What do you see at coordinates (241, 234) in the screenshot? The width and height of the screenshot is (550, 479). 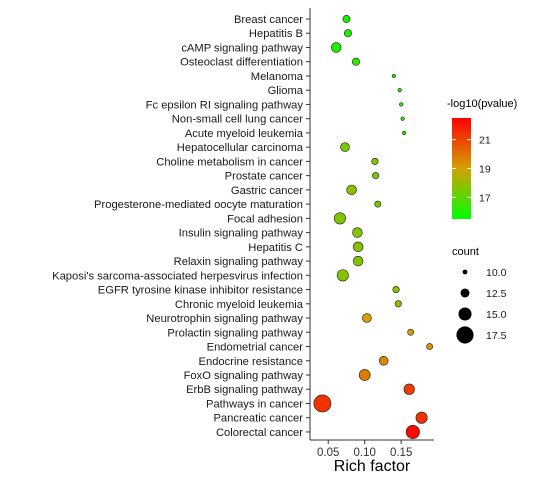 I see `category-label: Insulin signaling pathway` at bounding box center [241, 234].